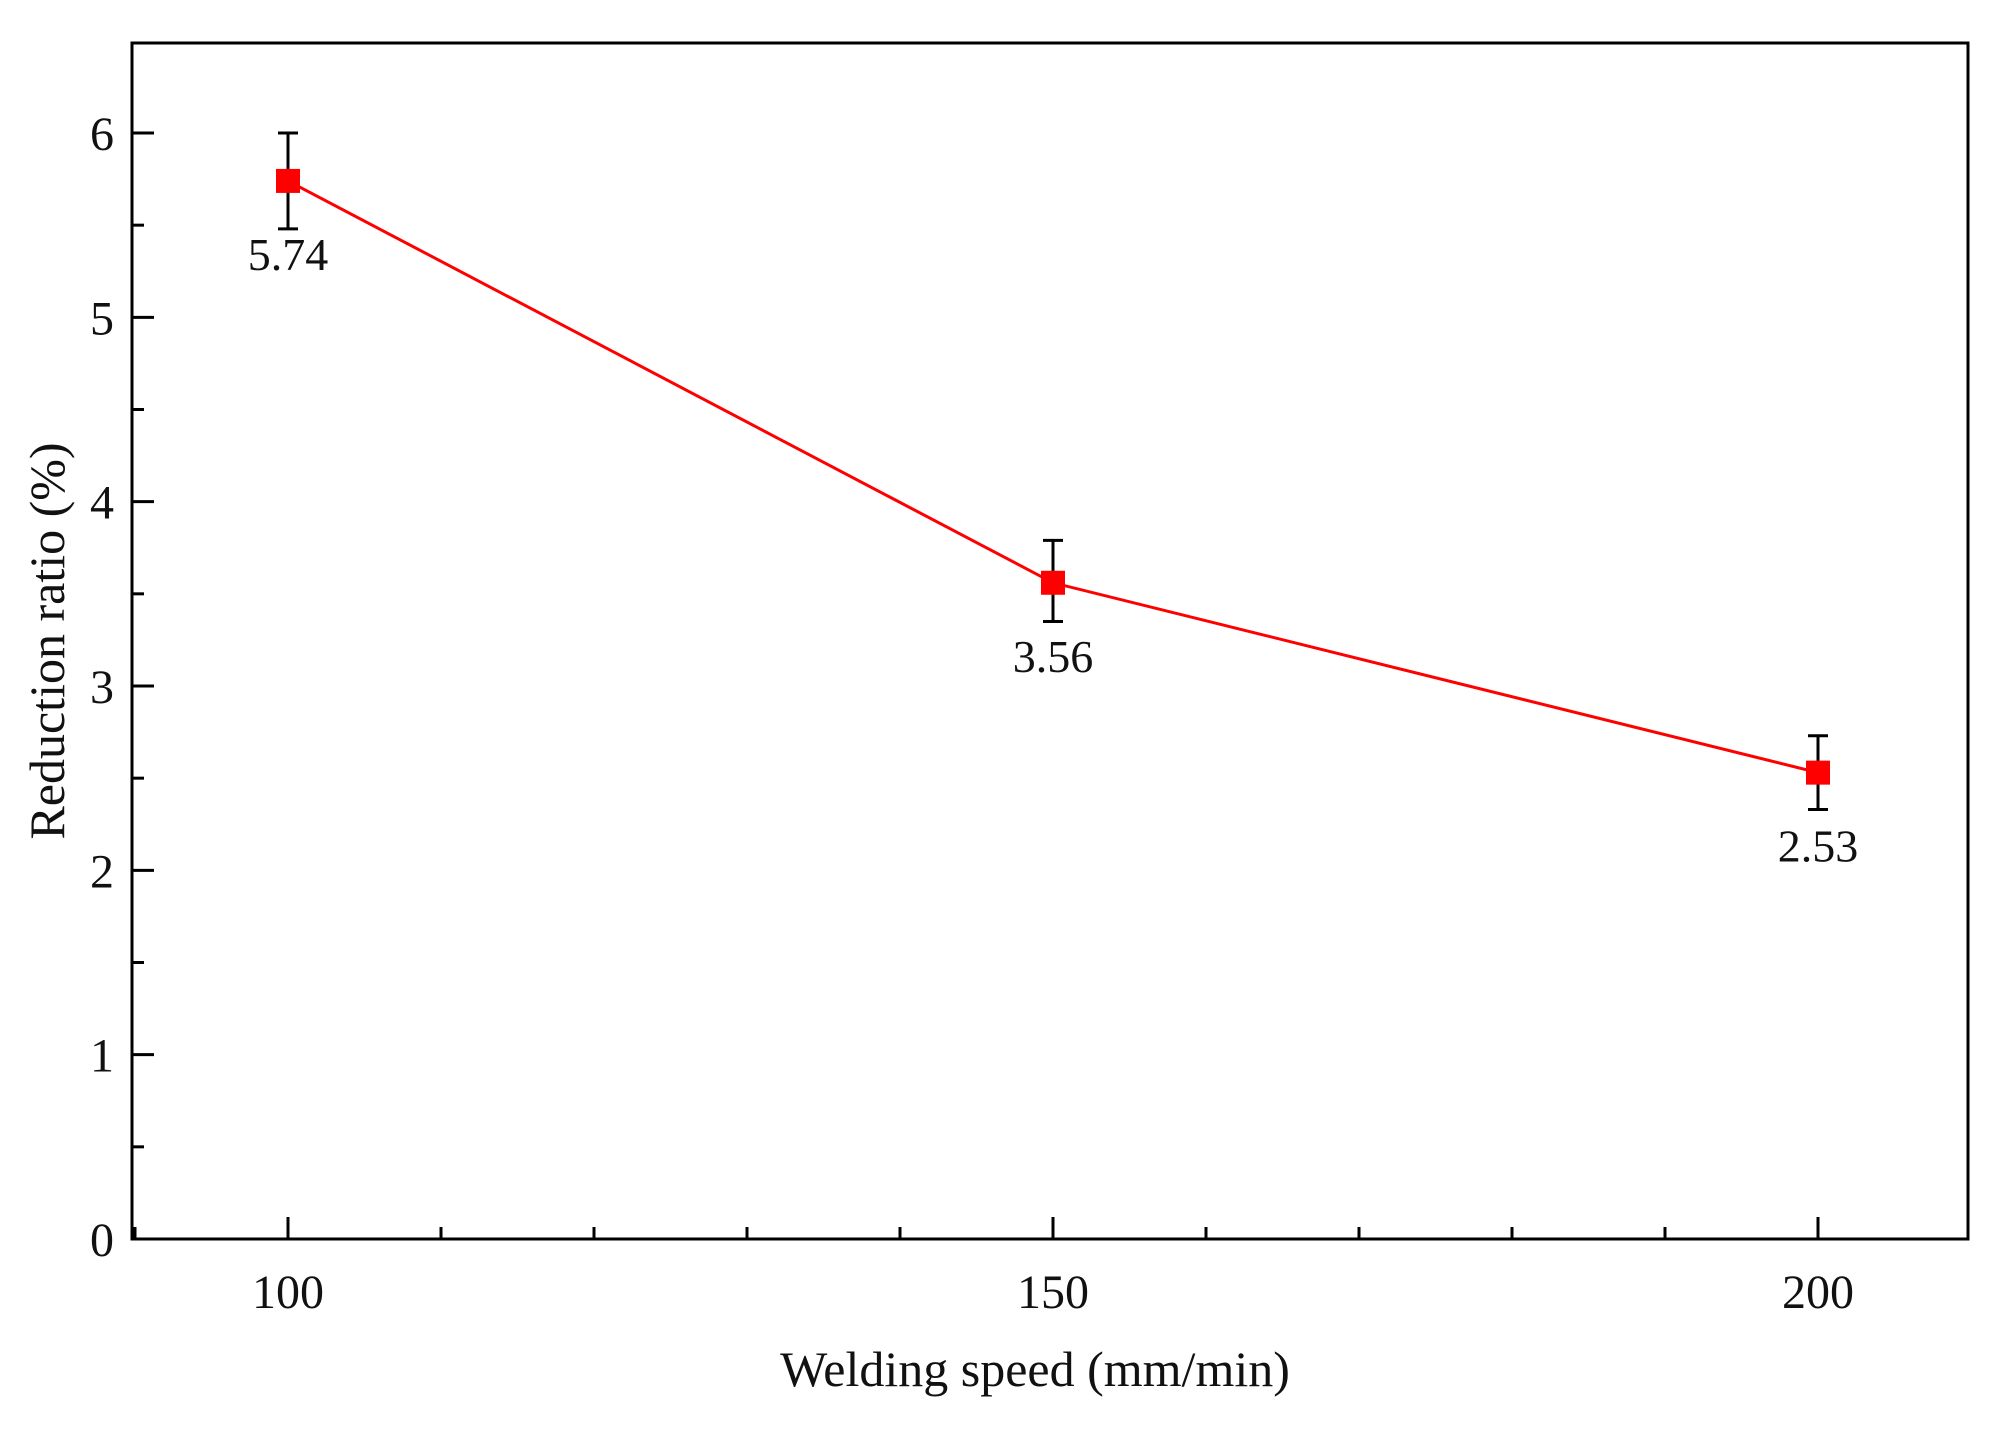 Image resolution: width=1990 pixels, height=1438 pixels. Describe the element at coordinates (1053, 1292) in the screenshot. I see `x-tick-label: 150` at that location.